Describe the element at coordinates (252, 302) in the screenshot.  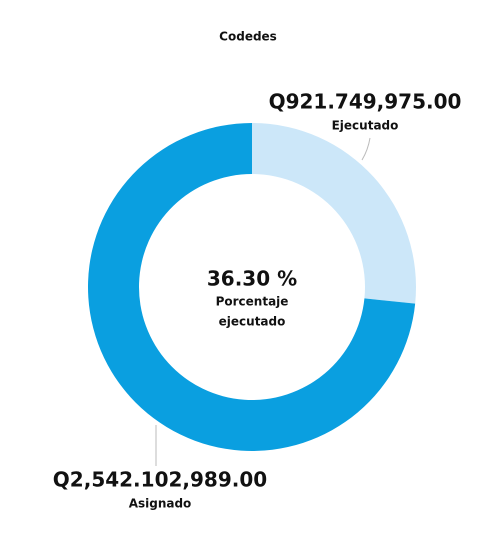
I see `center-caption: Porcentaje` at that location.